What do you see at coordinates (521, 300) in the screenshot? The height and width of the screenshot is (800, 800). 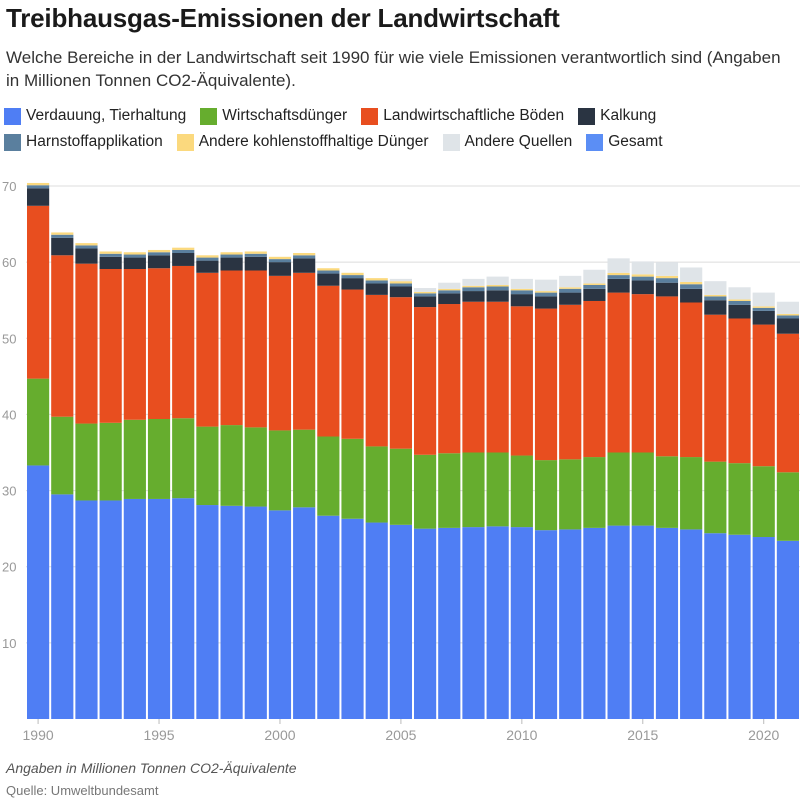 I see `bar-segment: Kalkung 2010: 1.6` at bounding box center [521, 300].